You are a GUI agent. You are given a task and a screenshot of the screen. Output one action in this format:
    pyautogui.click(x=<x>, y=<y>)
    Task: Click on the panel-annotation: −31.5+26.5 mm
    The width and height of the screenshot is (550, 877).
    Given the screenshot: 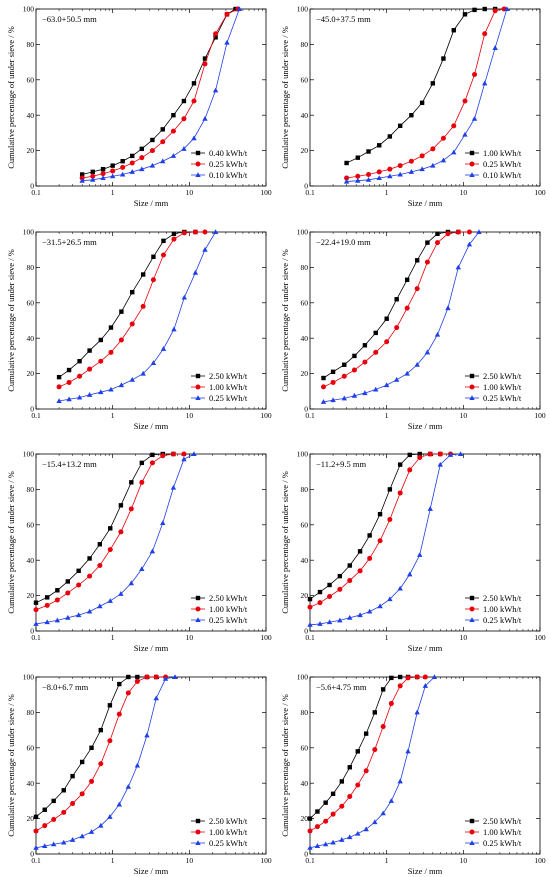 What is the action you would take?
    pyautogui.click(x=69, y=242)
    